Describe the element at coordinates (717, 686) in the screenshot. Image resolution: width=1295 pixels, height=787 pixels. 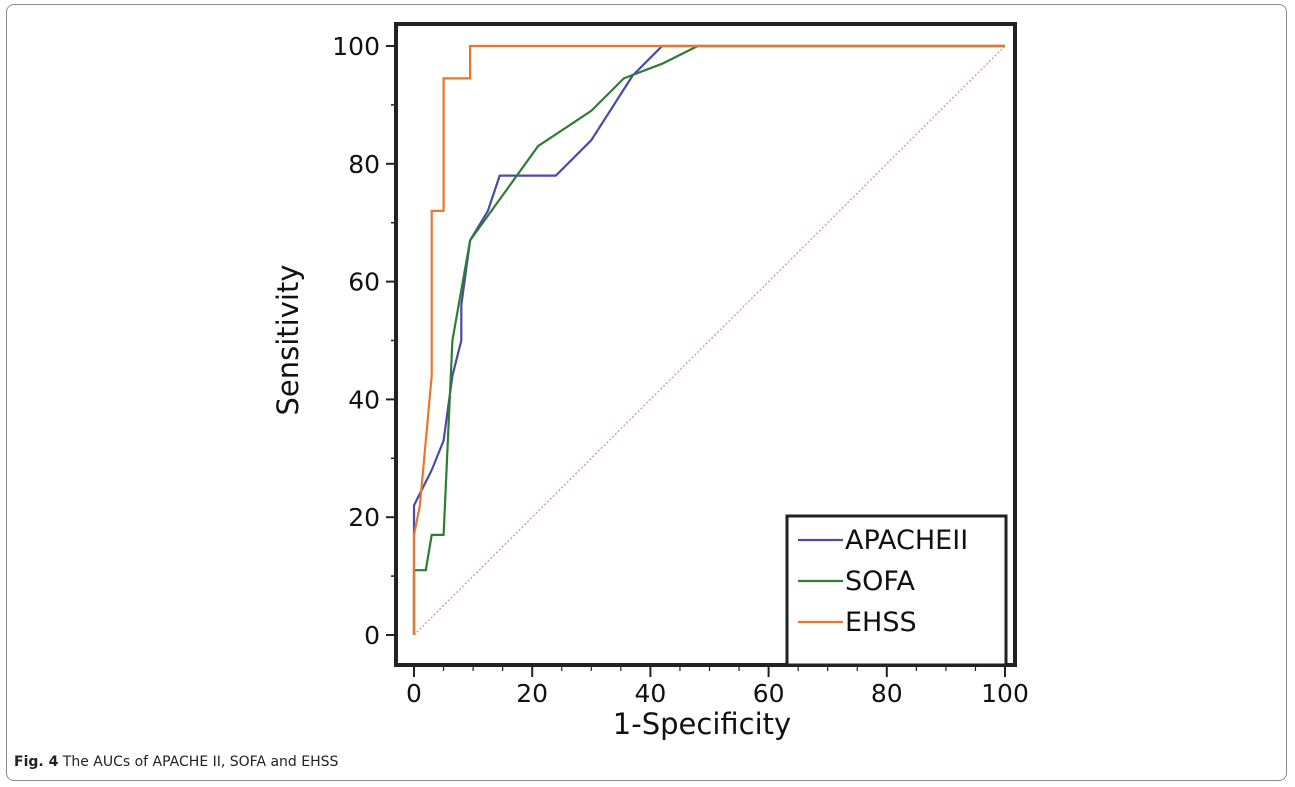
I see `x-axis: 0 20 40 60 80 100` at that location.